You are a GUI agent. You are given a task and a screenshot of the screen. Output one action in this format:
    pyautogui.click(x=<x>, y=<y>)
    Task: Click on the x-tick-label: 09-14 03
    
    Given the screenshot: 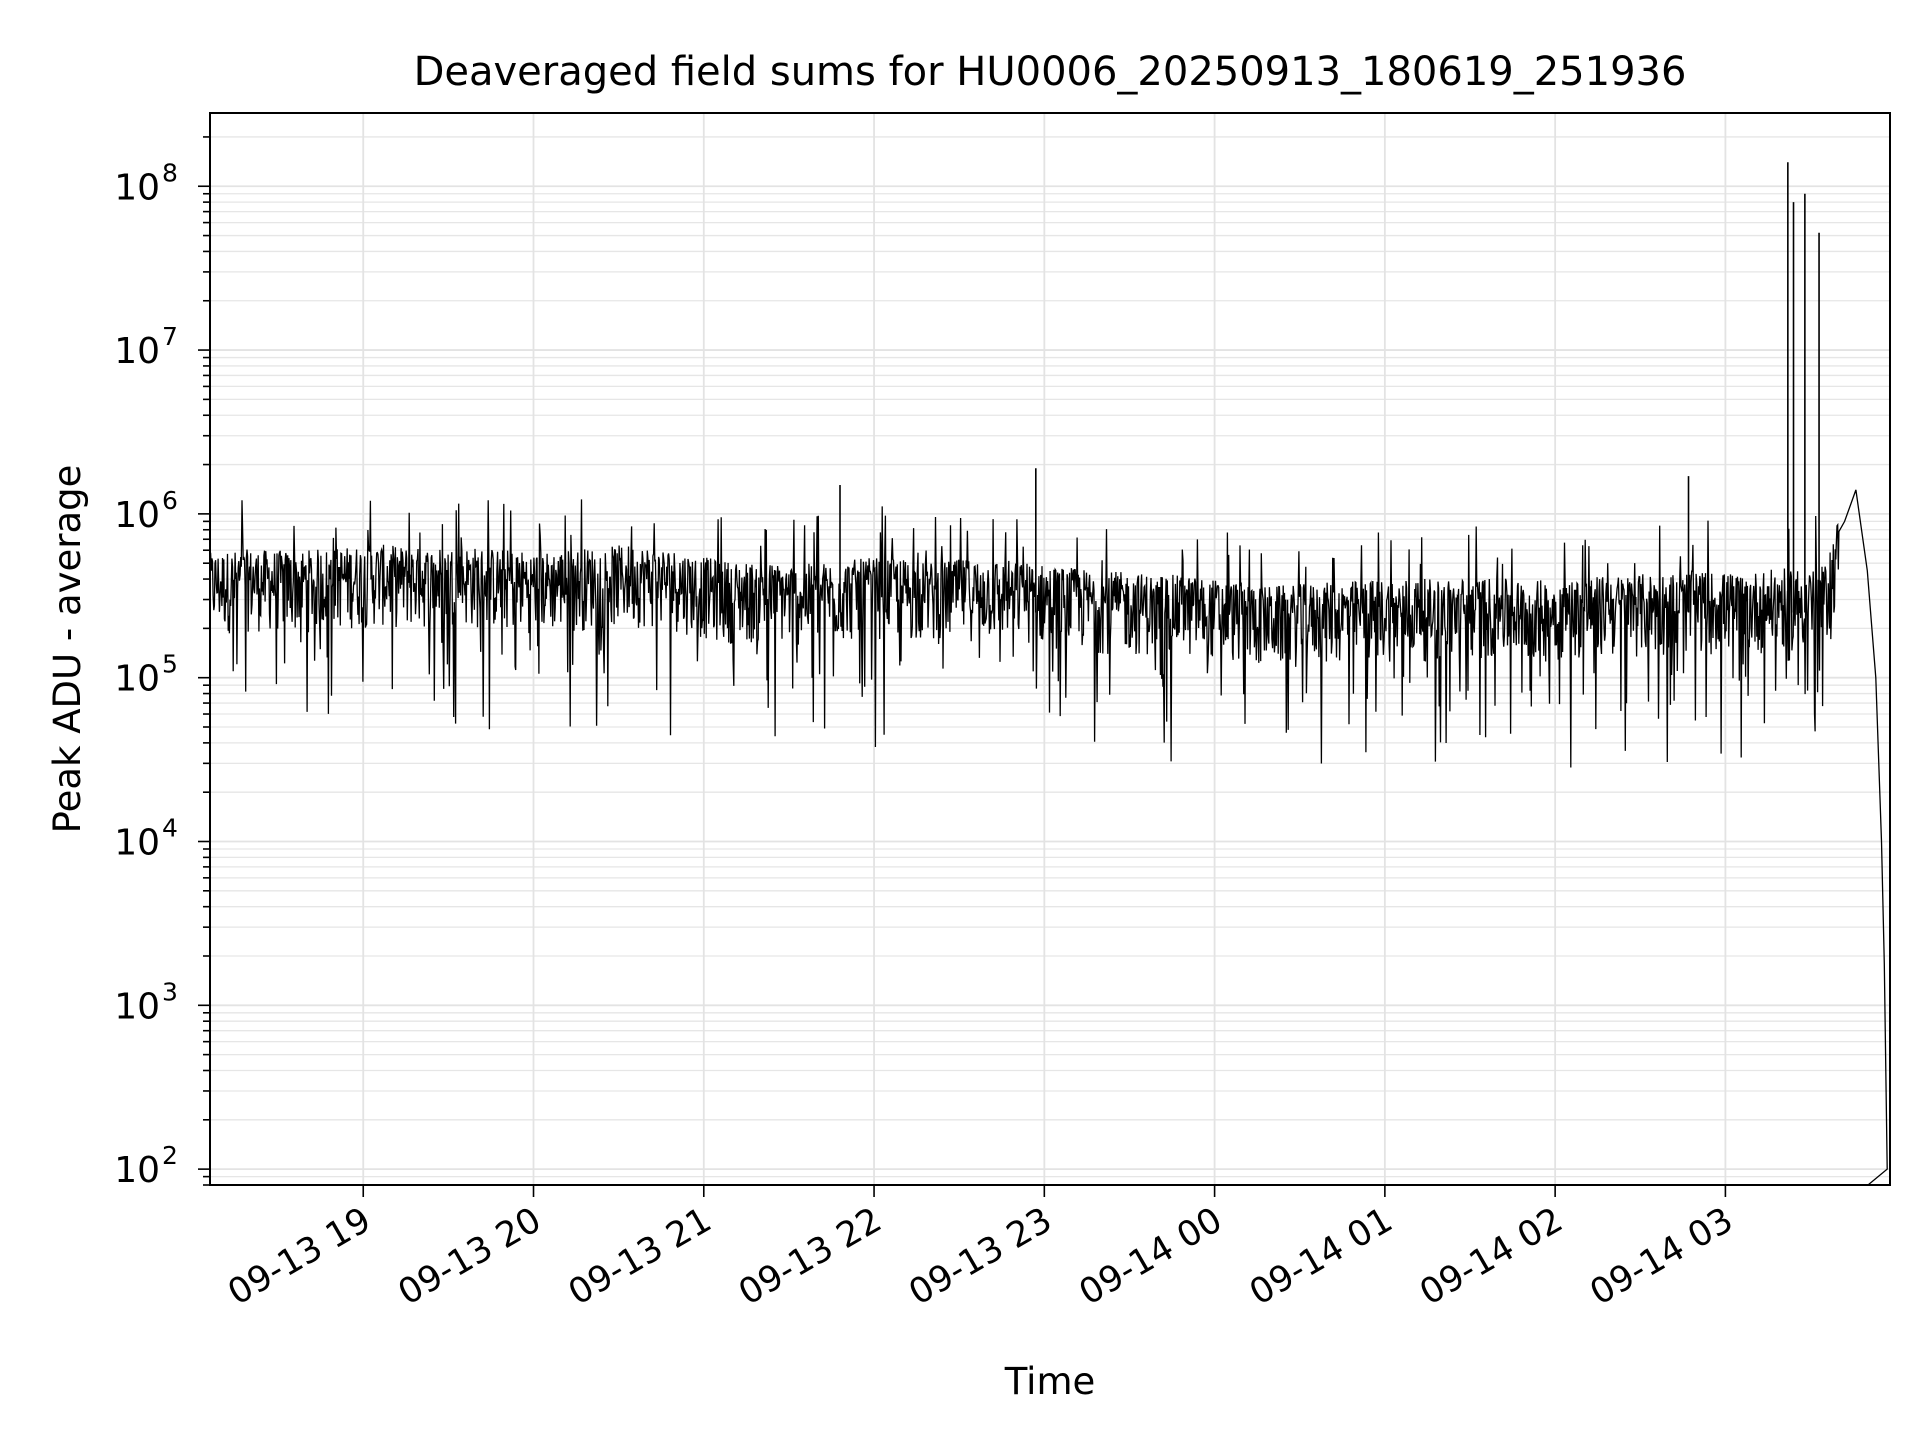 What is the action you would take?
    pyautogui.click(x=1662, y=1256)
    